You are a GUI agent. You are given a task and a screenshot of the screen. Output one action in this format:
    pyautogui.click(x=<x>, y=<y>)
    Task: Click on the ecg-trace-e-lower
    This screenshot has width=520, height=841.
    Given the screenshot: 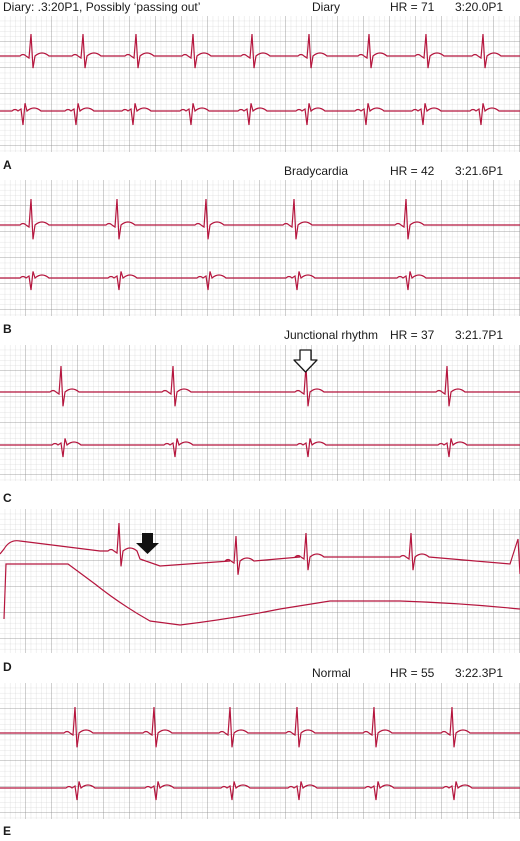 What is the action you would take?
    pyautogui.click(x=260, y=791)
    